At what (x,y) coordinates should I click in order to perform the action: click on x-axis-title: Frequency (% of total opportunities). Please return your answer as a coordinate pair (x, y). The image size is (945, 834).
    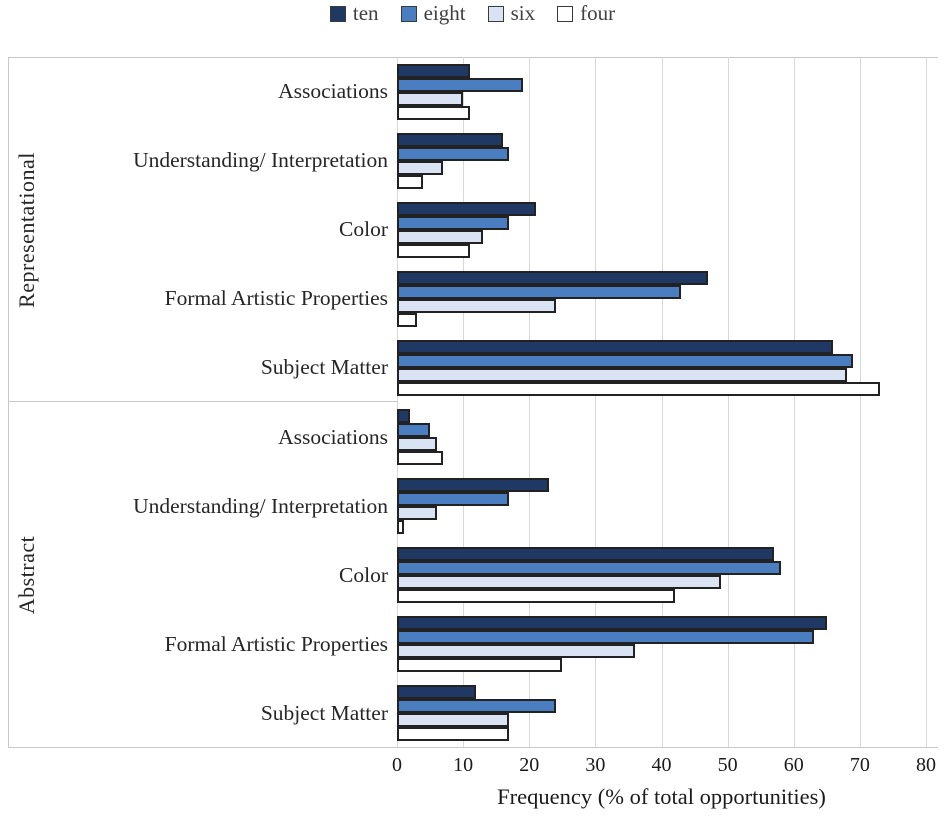
    Looking at the image, I should click on (661, 796).